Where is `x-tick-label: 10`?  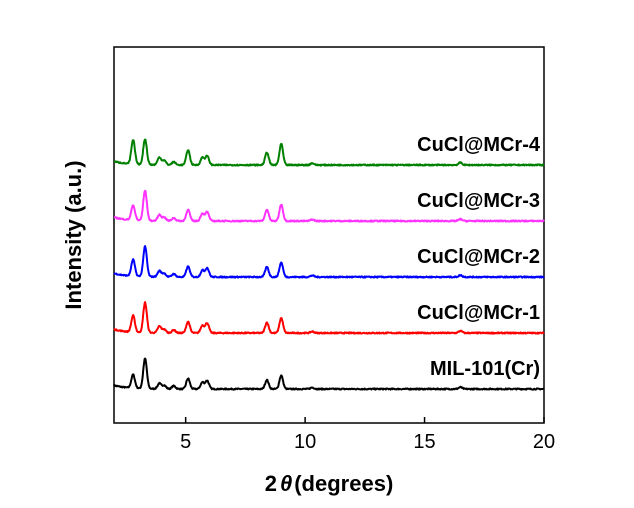
x-tick-label: 10 is located at coordinates (305, 442).